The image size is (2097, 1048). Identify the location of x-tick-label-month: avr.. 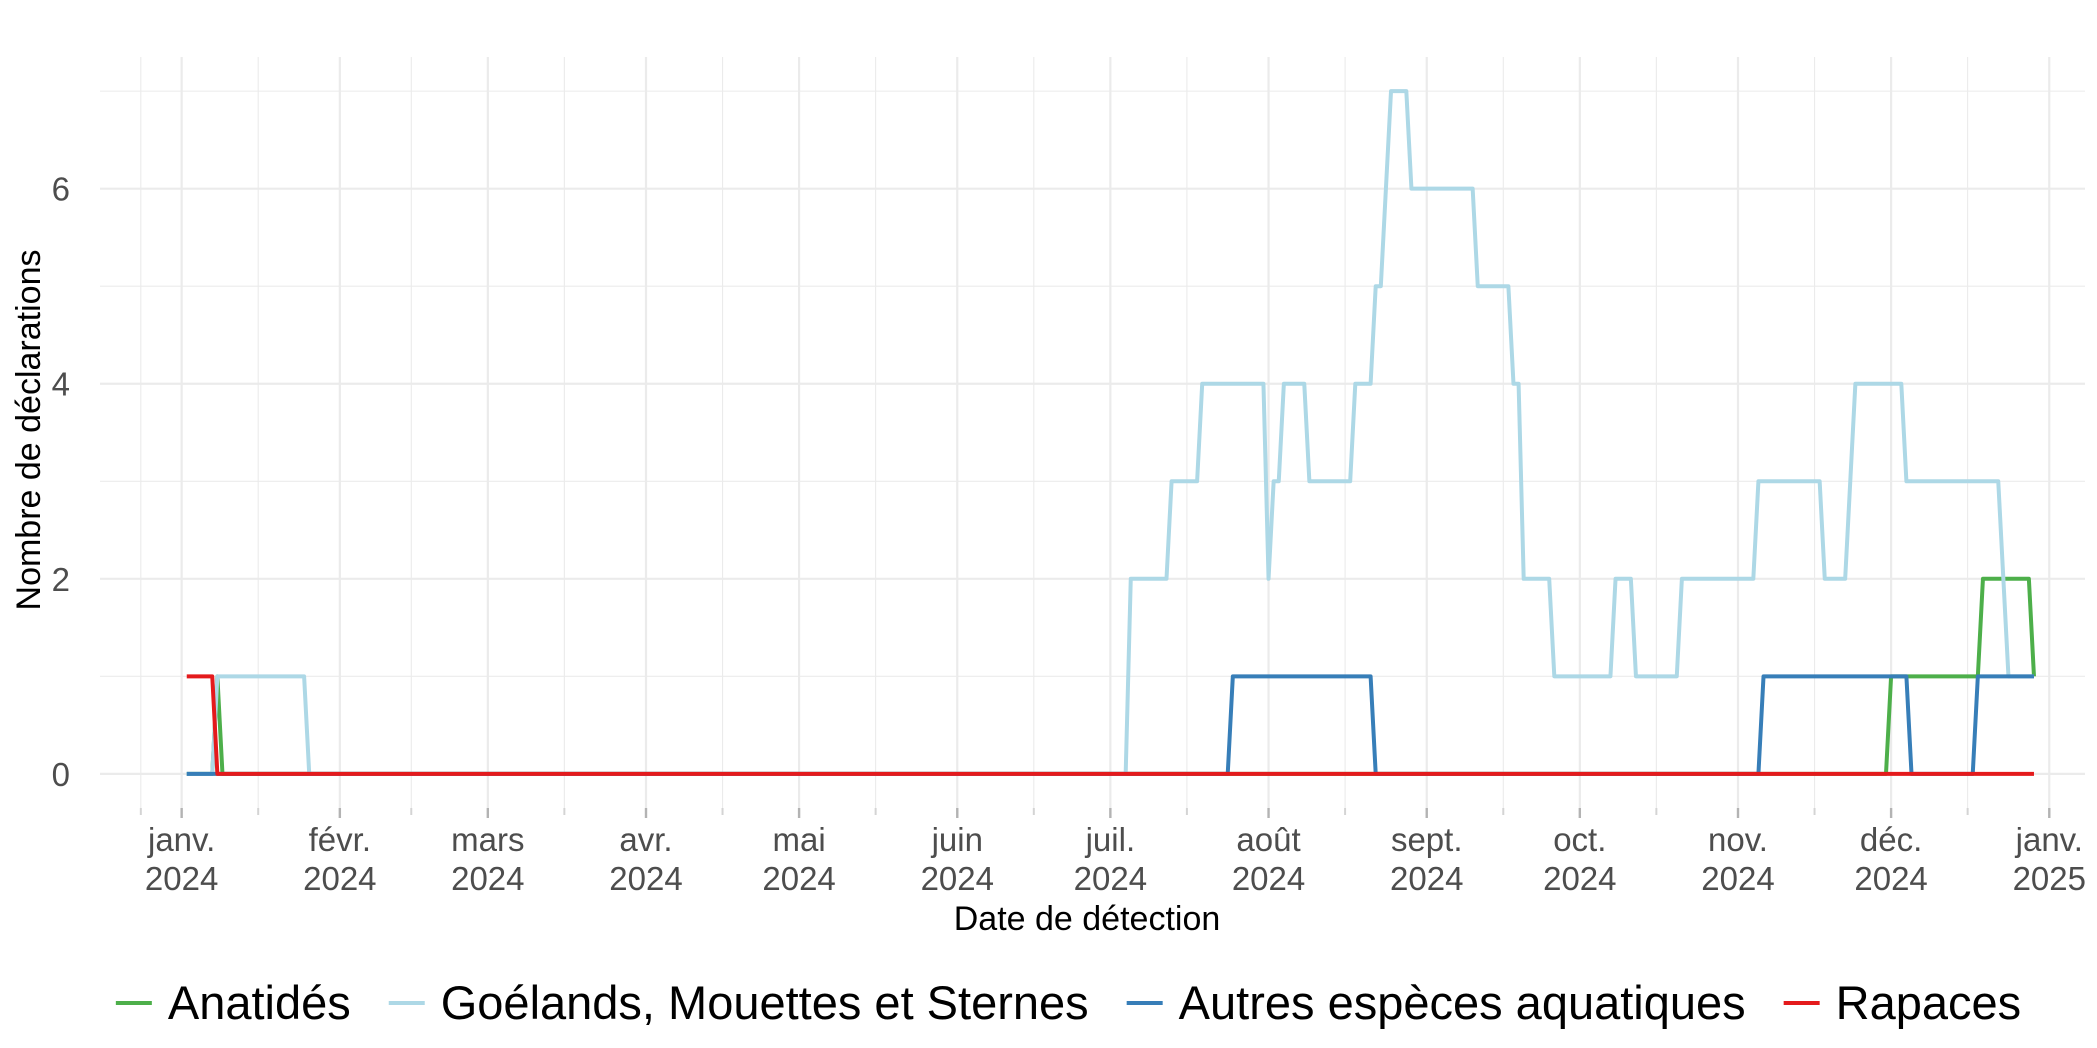
(645, 839).